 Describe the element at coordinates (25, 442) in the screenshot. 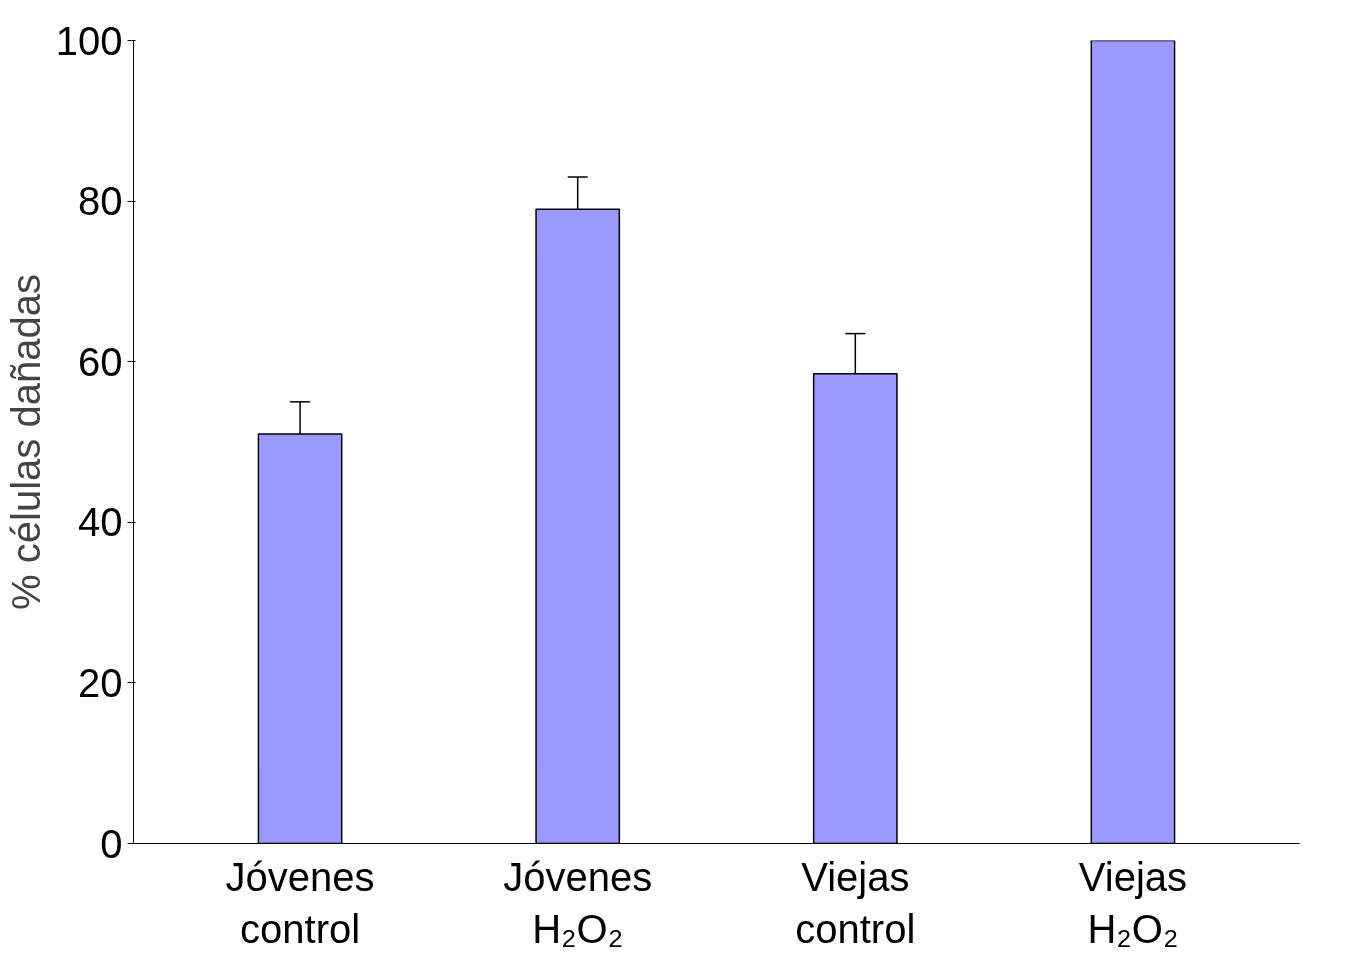

I see `y-axis-title: % células dañadas` at that location.